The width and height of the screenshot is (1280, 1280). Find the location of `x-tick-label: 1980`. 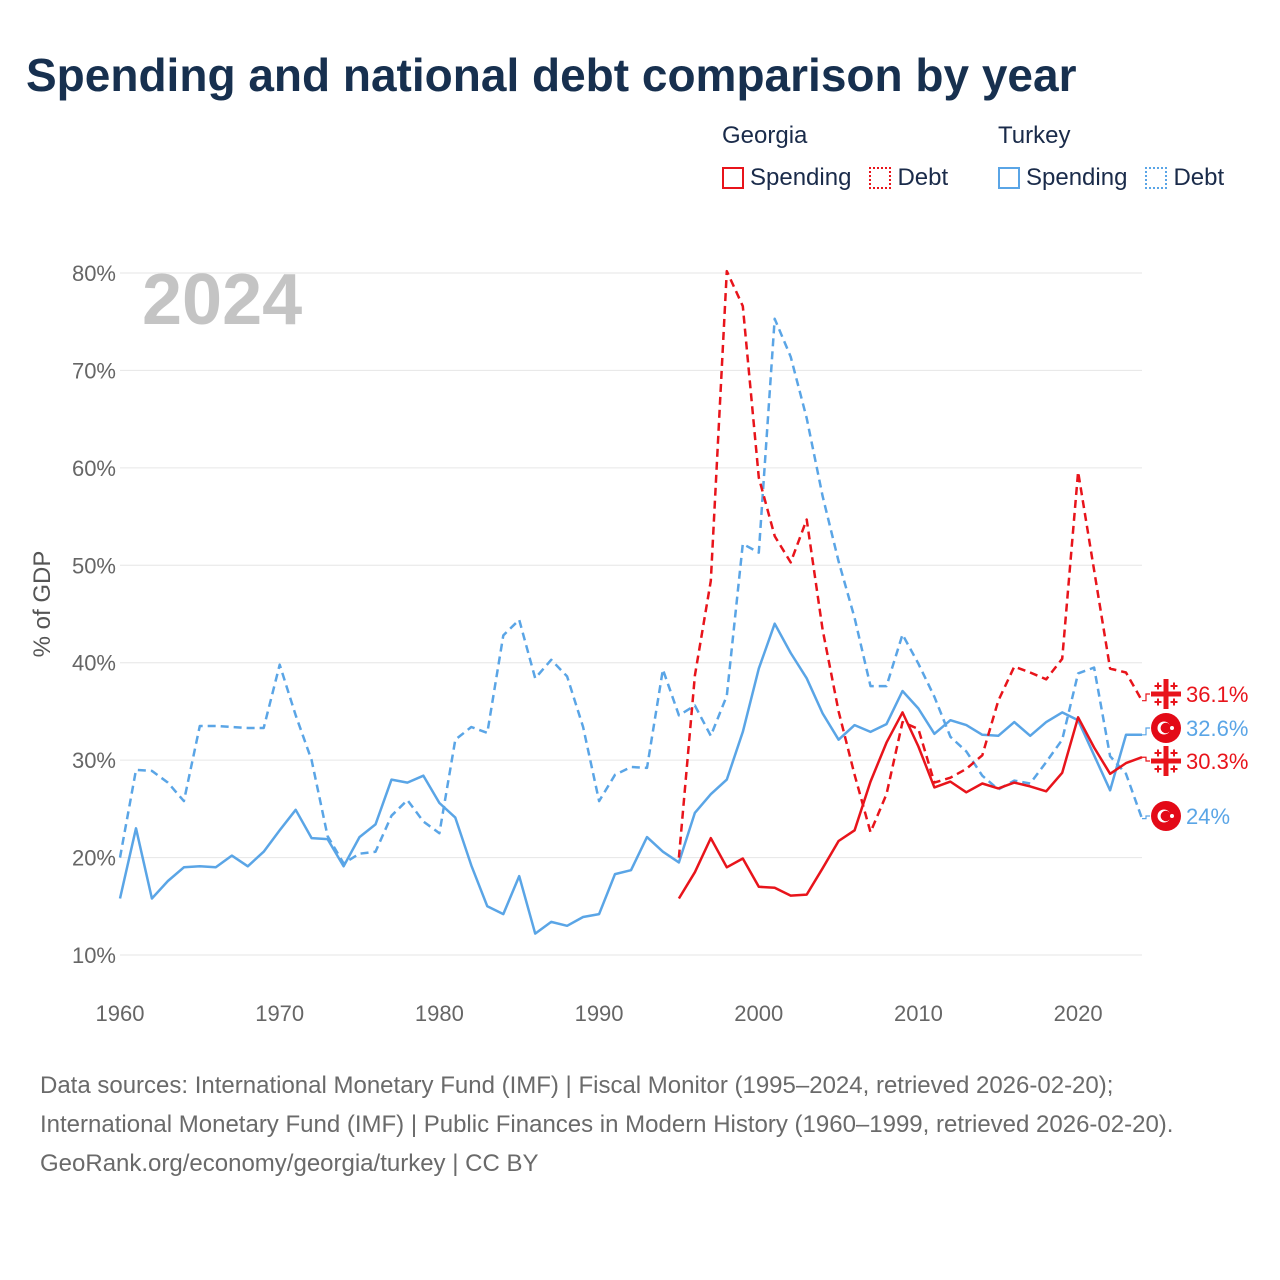

x-tick-label: 1980 is located at coordinates (439, 1013).